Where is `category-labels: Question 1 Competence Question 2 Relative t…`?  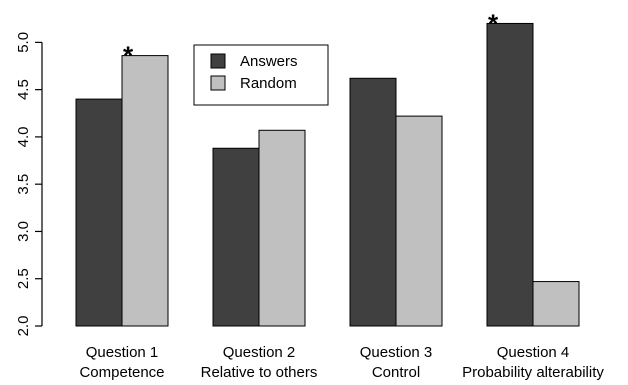
category-labels: Question 1 Competence Question 2 Relative t… is located at coordinates (341, 362).